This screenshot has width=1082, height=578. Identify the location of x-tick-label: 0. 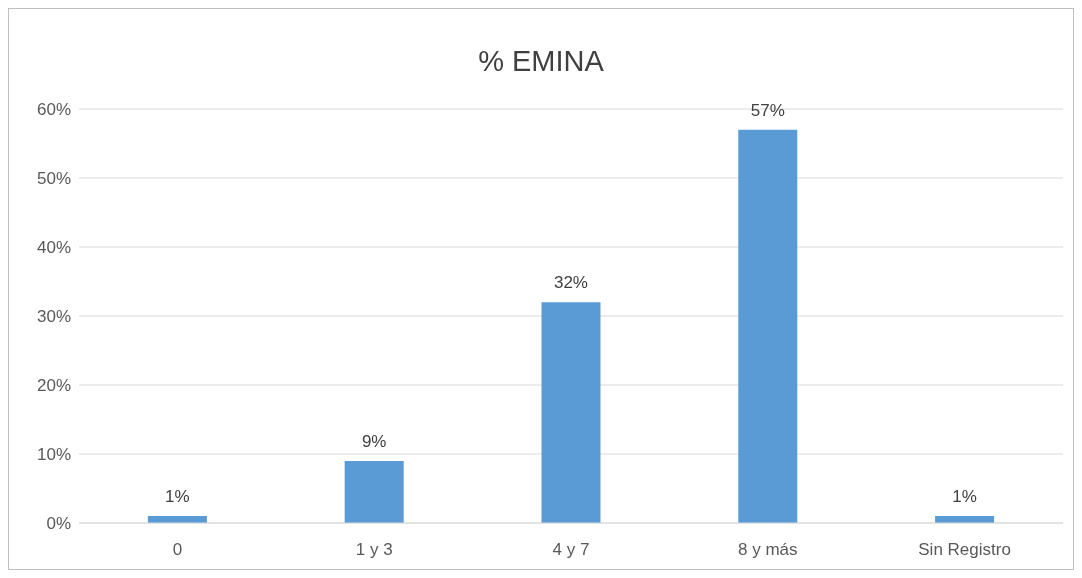
(177, 550).